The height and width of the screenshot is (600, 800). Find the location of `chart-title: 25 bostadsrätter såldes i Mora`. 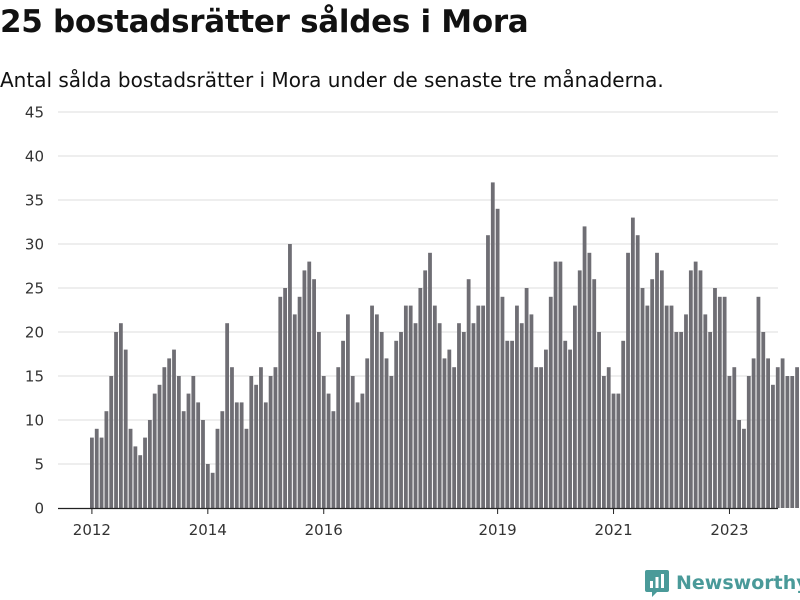

chart-title: 25 bostadsrätter såldes i Mora is located at coordinates (264, 22).